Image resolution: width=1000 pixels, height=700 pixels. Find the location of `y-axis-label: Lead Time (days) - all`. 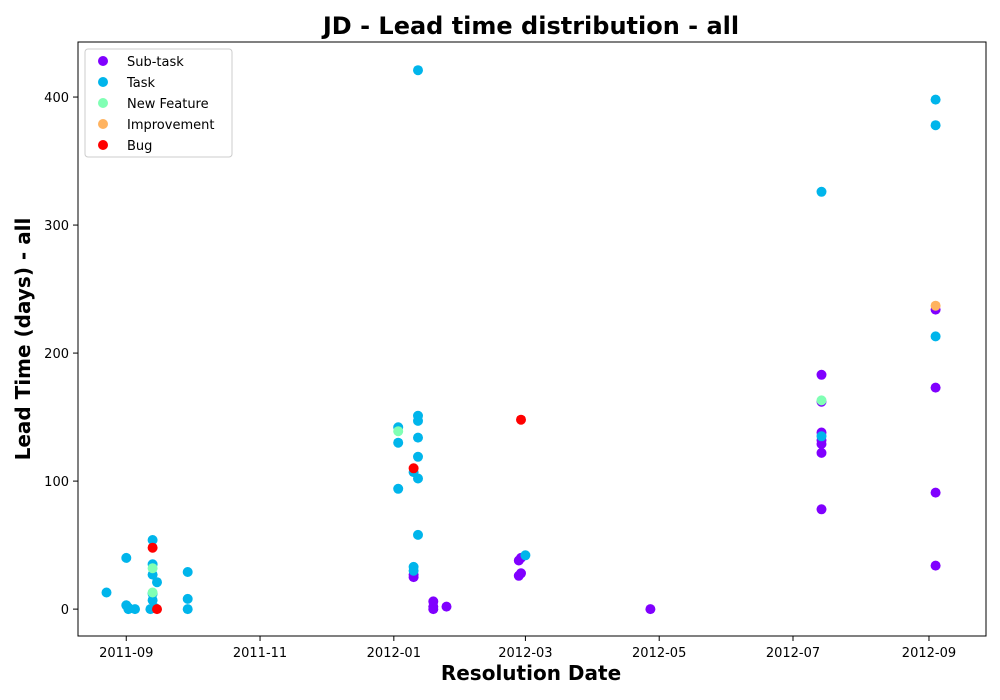

y-axis-label: Lead Time (days) - all is located at coordinates (23, 339).